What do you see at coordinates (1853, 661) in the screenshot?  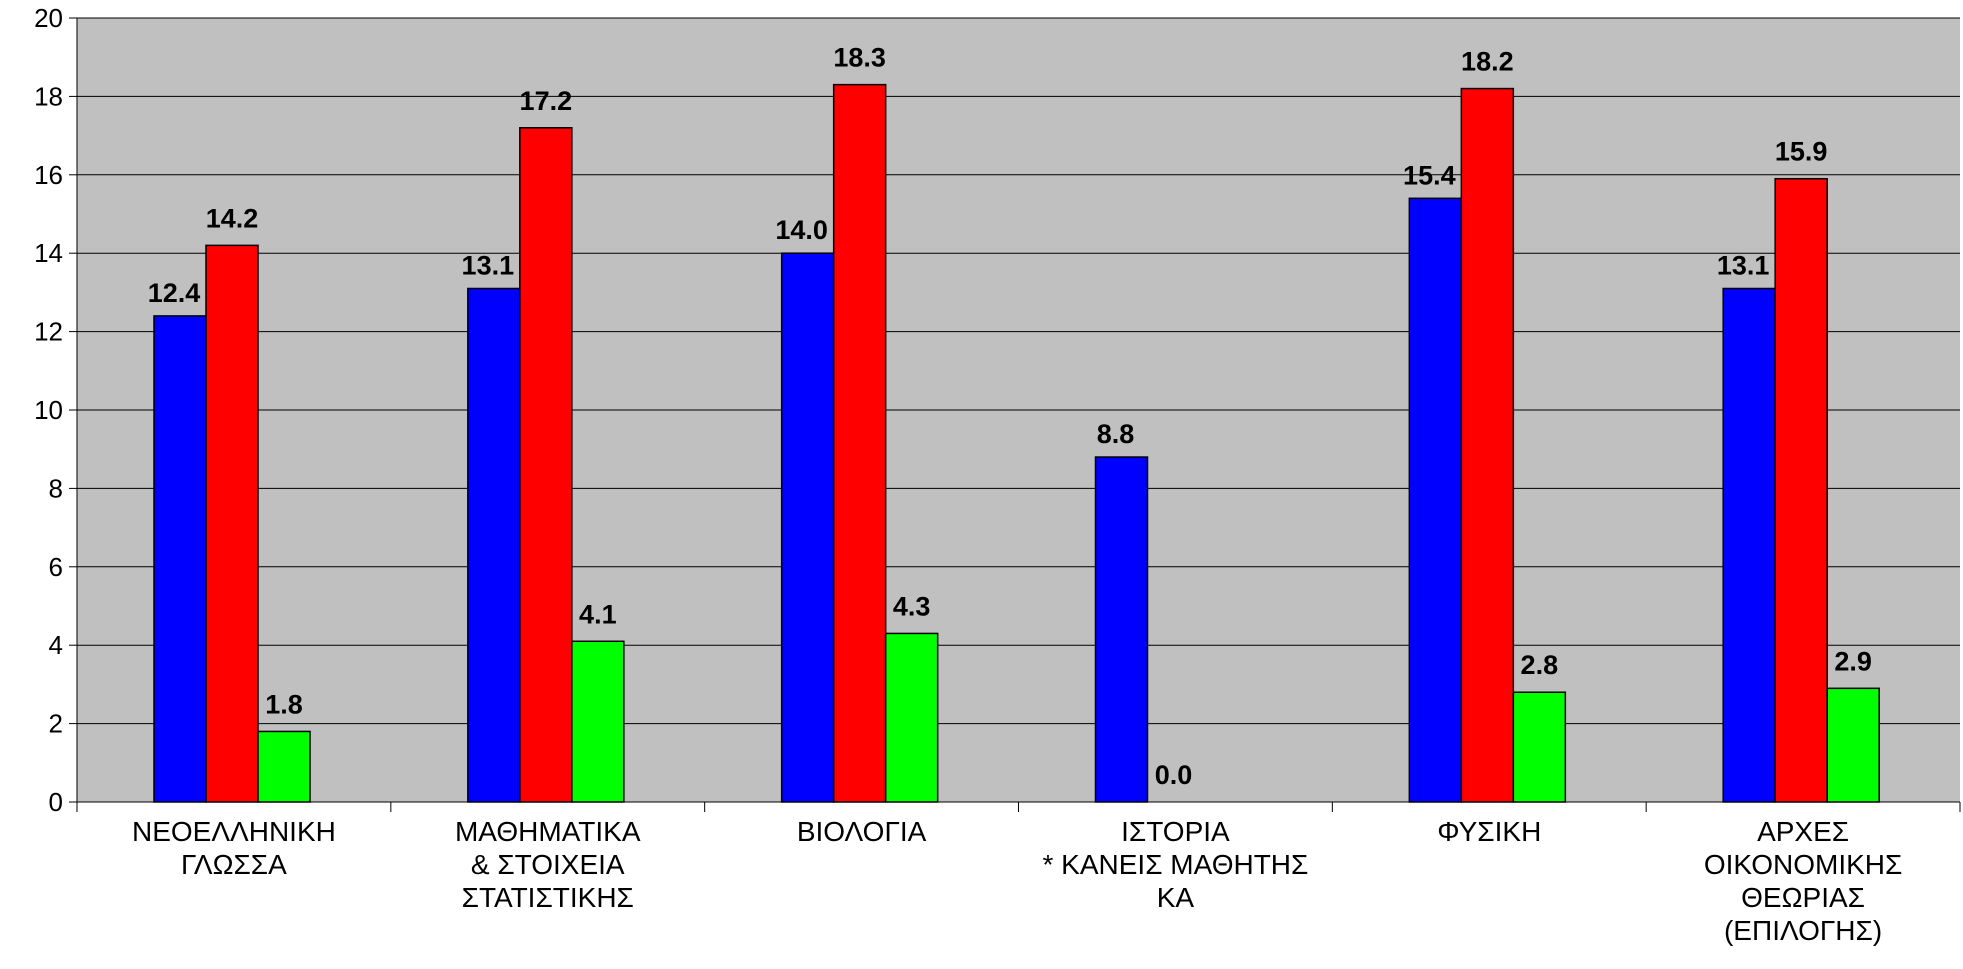 I see `data-label: 2.9` at bounding box center [1853, 661].